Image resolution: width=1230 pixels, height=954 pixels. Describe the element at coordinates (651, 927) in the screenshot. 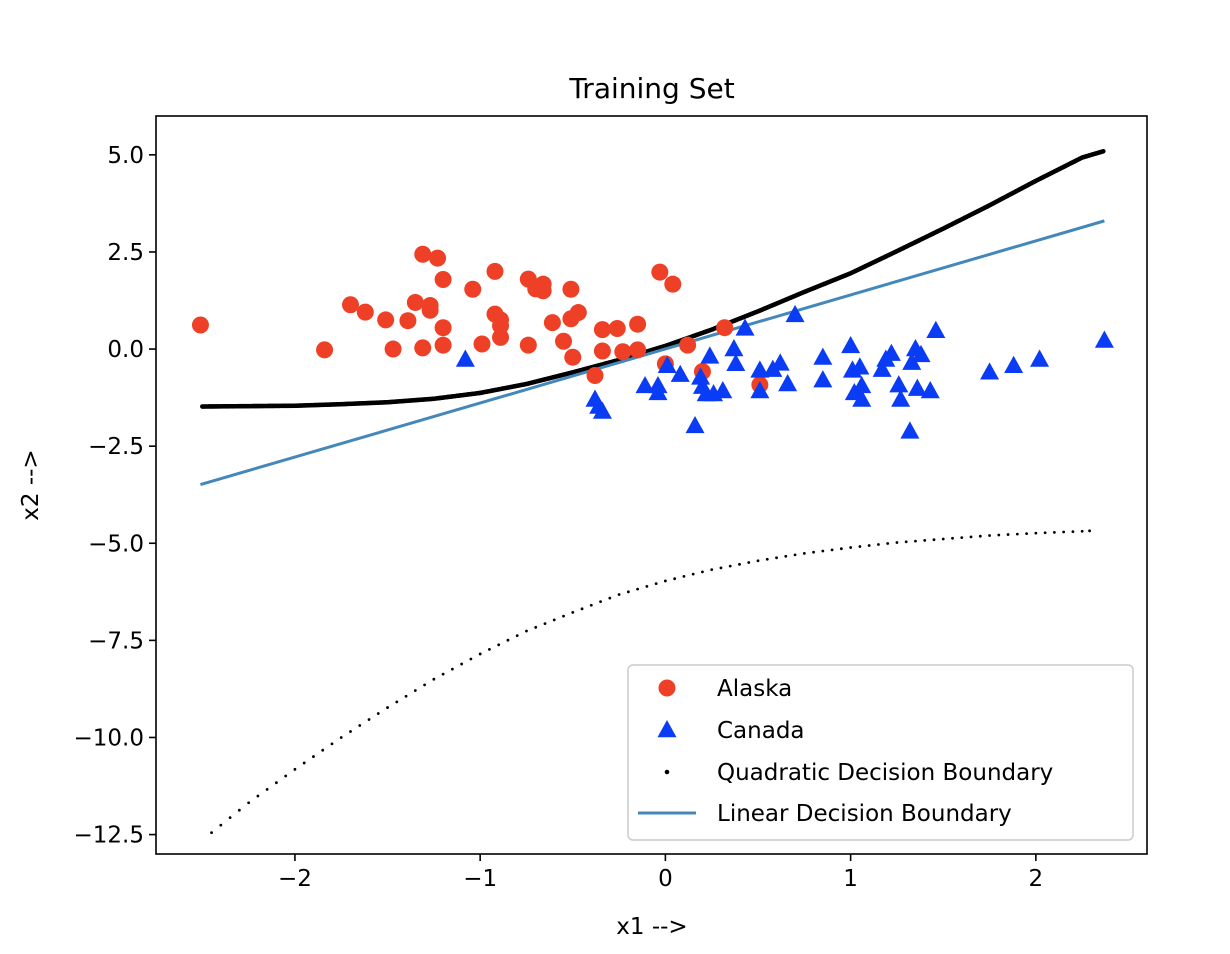

I see `x-axis-label: x1 -->` at that location.